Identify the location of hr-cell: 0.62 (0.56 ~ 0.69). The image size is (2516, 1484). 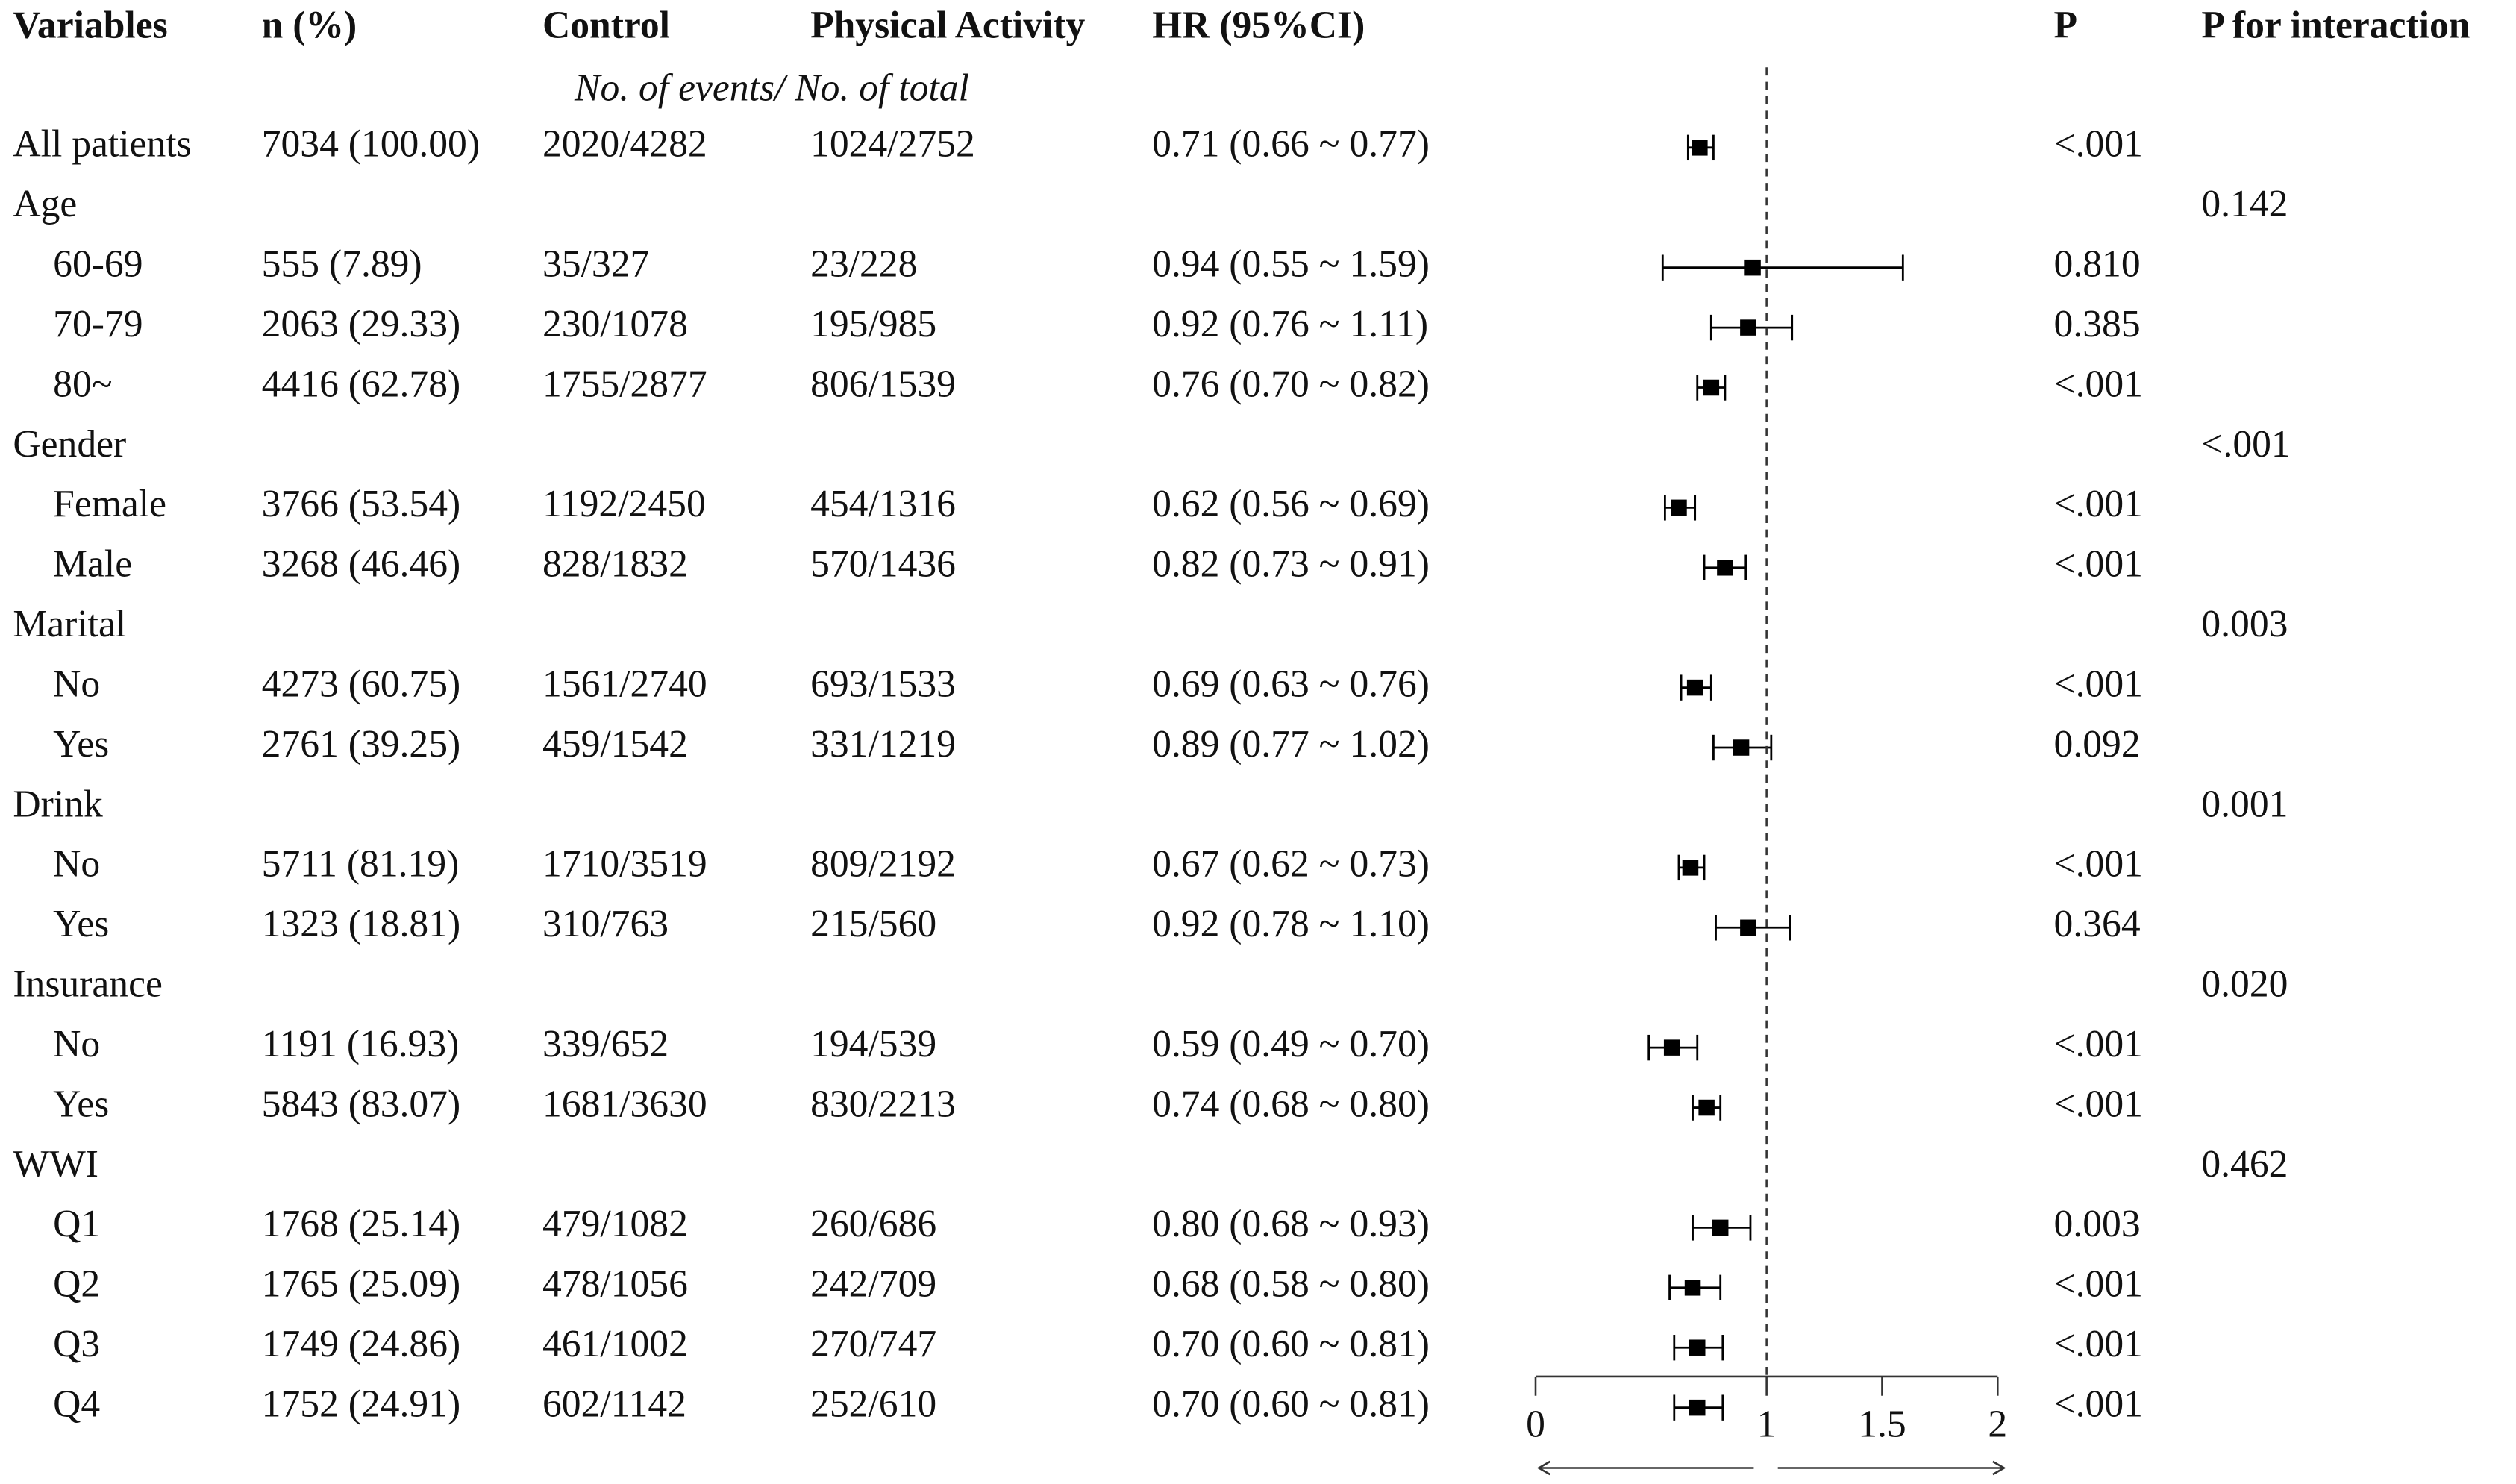
(1291, 504).